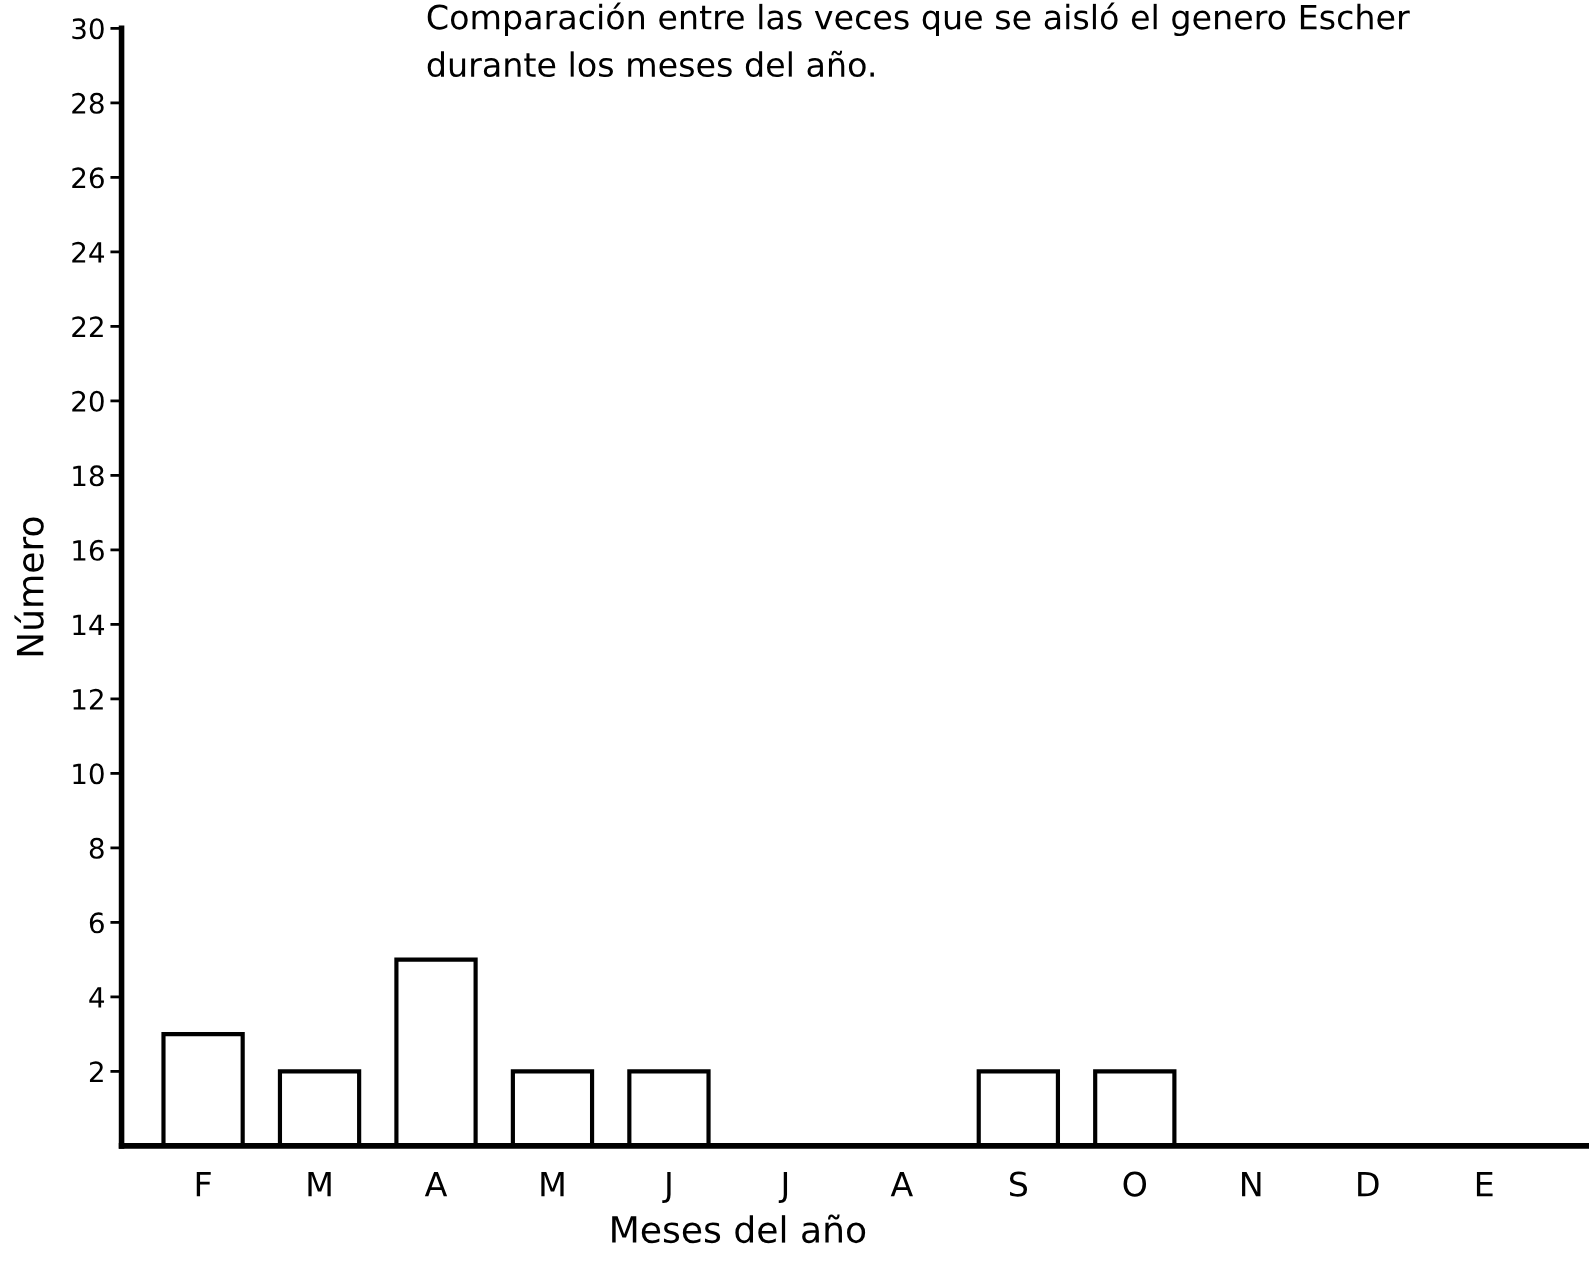  I want to click on y-tick-label: 18, so click(88, 476).